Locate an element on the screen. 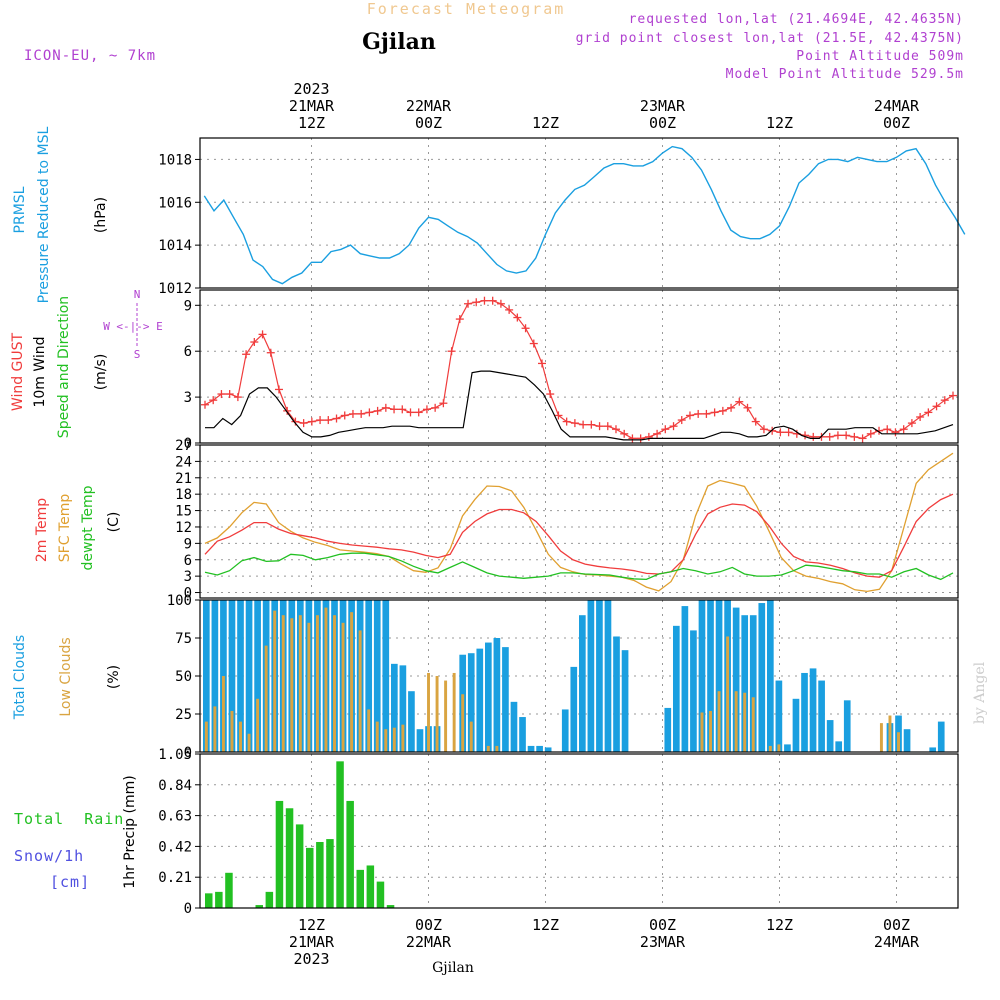 The height and width of the screenshot is (1000, 1000). y-tick-label: 0.42 is located at coordinates (175, 847).